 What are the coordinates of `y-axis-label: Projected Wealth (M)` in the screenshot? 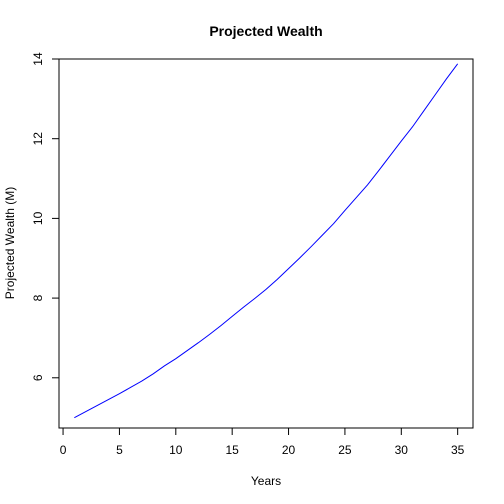 It's located at (10, 243).